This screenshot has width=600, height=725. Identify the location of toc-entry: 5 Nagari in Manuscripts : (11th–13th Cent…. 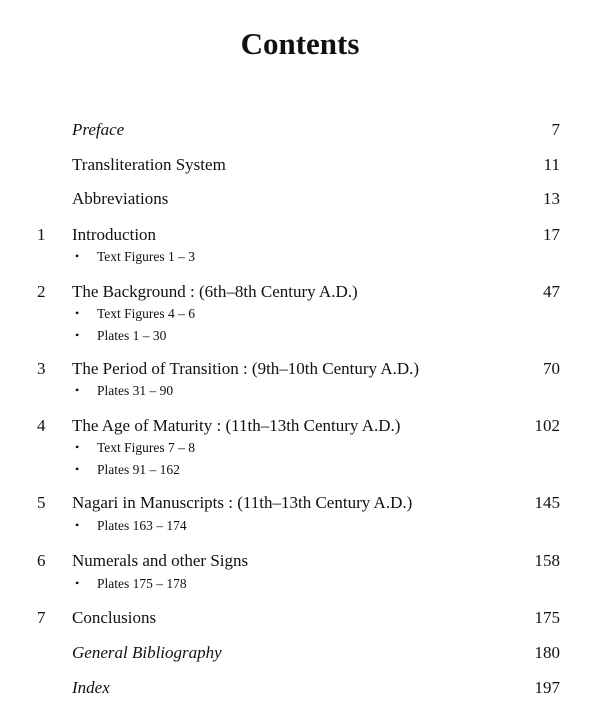
(300, 504).